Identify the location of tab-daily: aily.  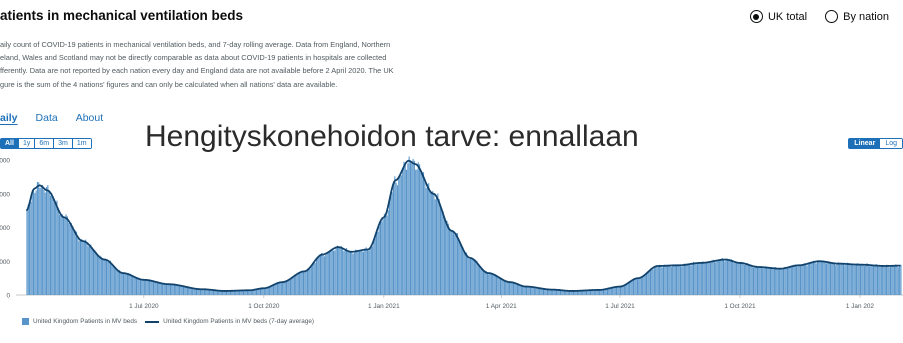
(9, 118).